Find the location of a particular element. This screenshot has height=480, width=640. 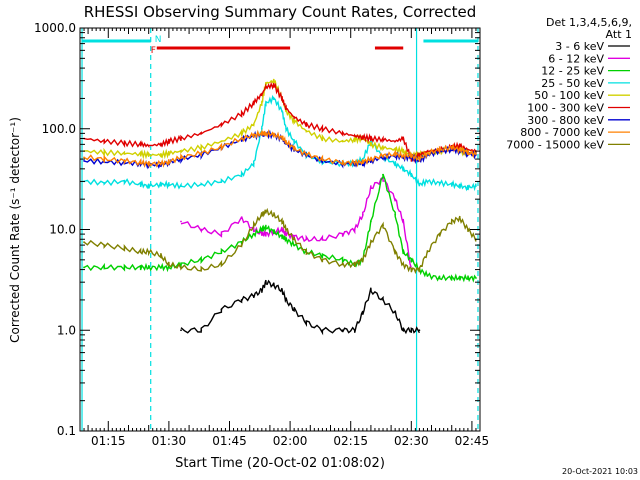

legend-label: 50 - 100 keV is located at coordinates (569, 95).